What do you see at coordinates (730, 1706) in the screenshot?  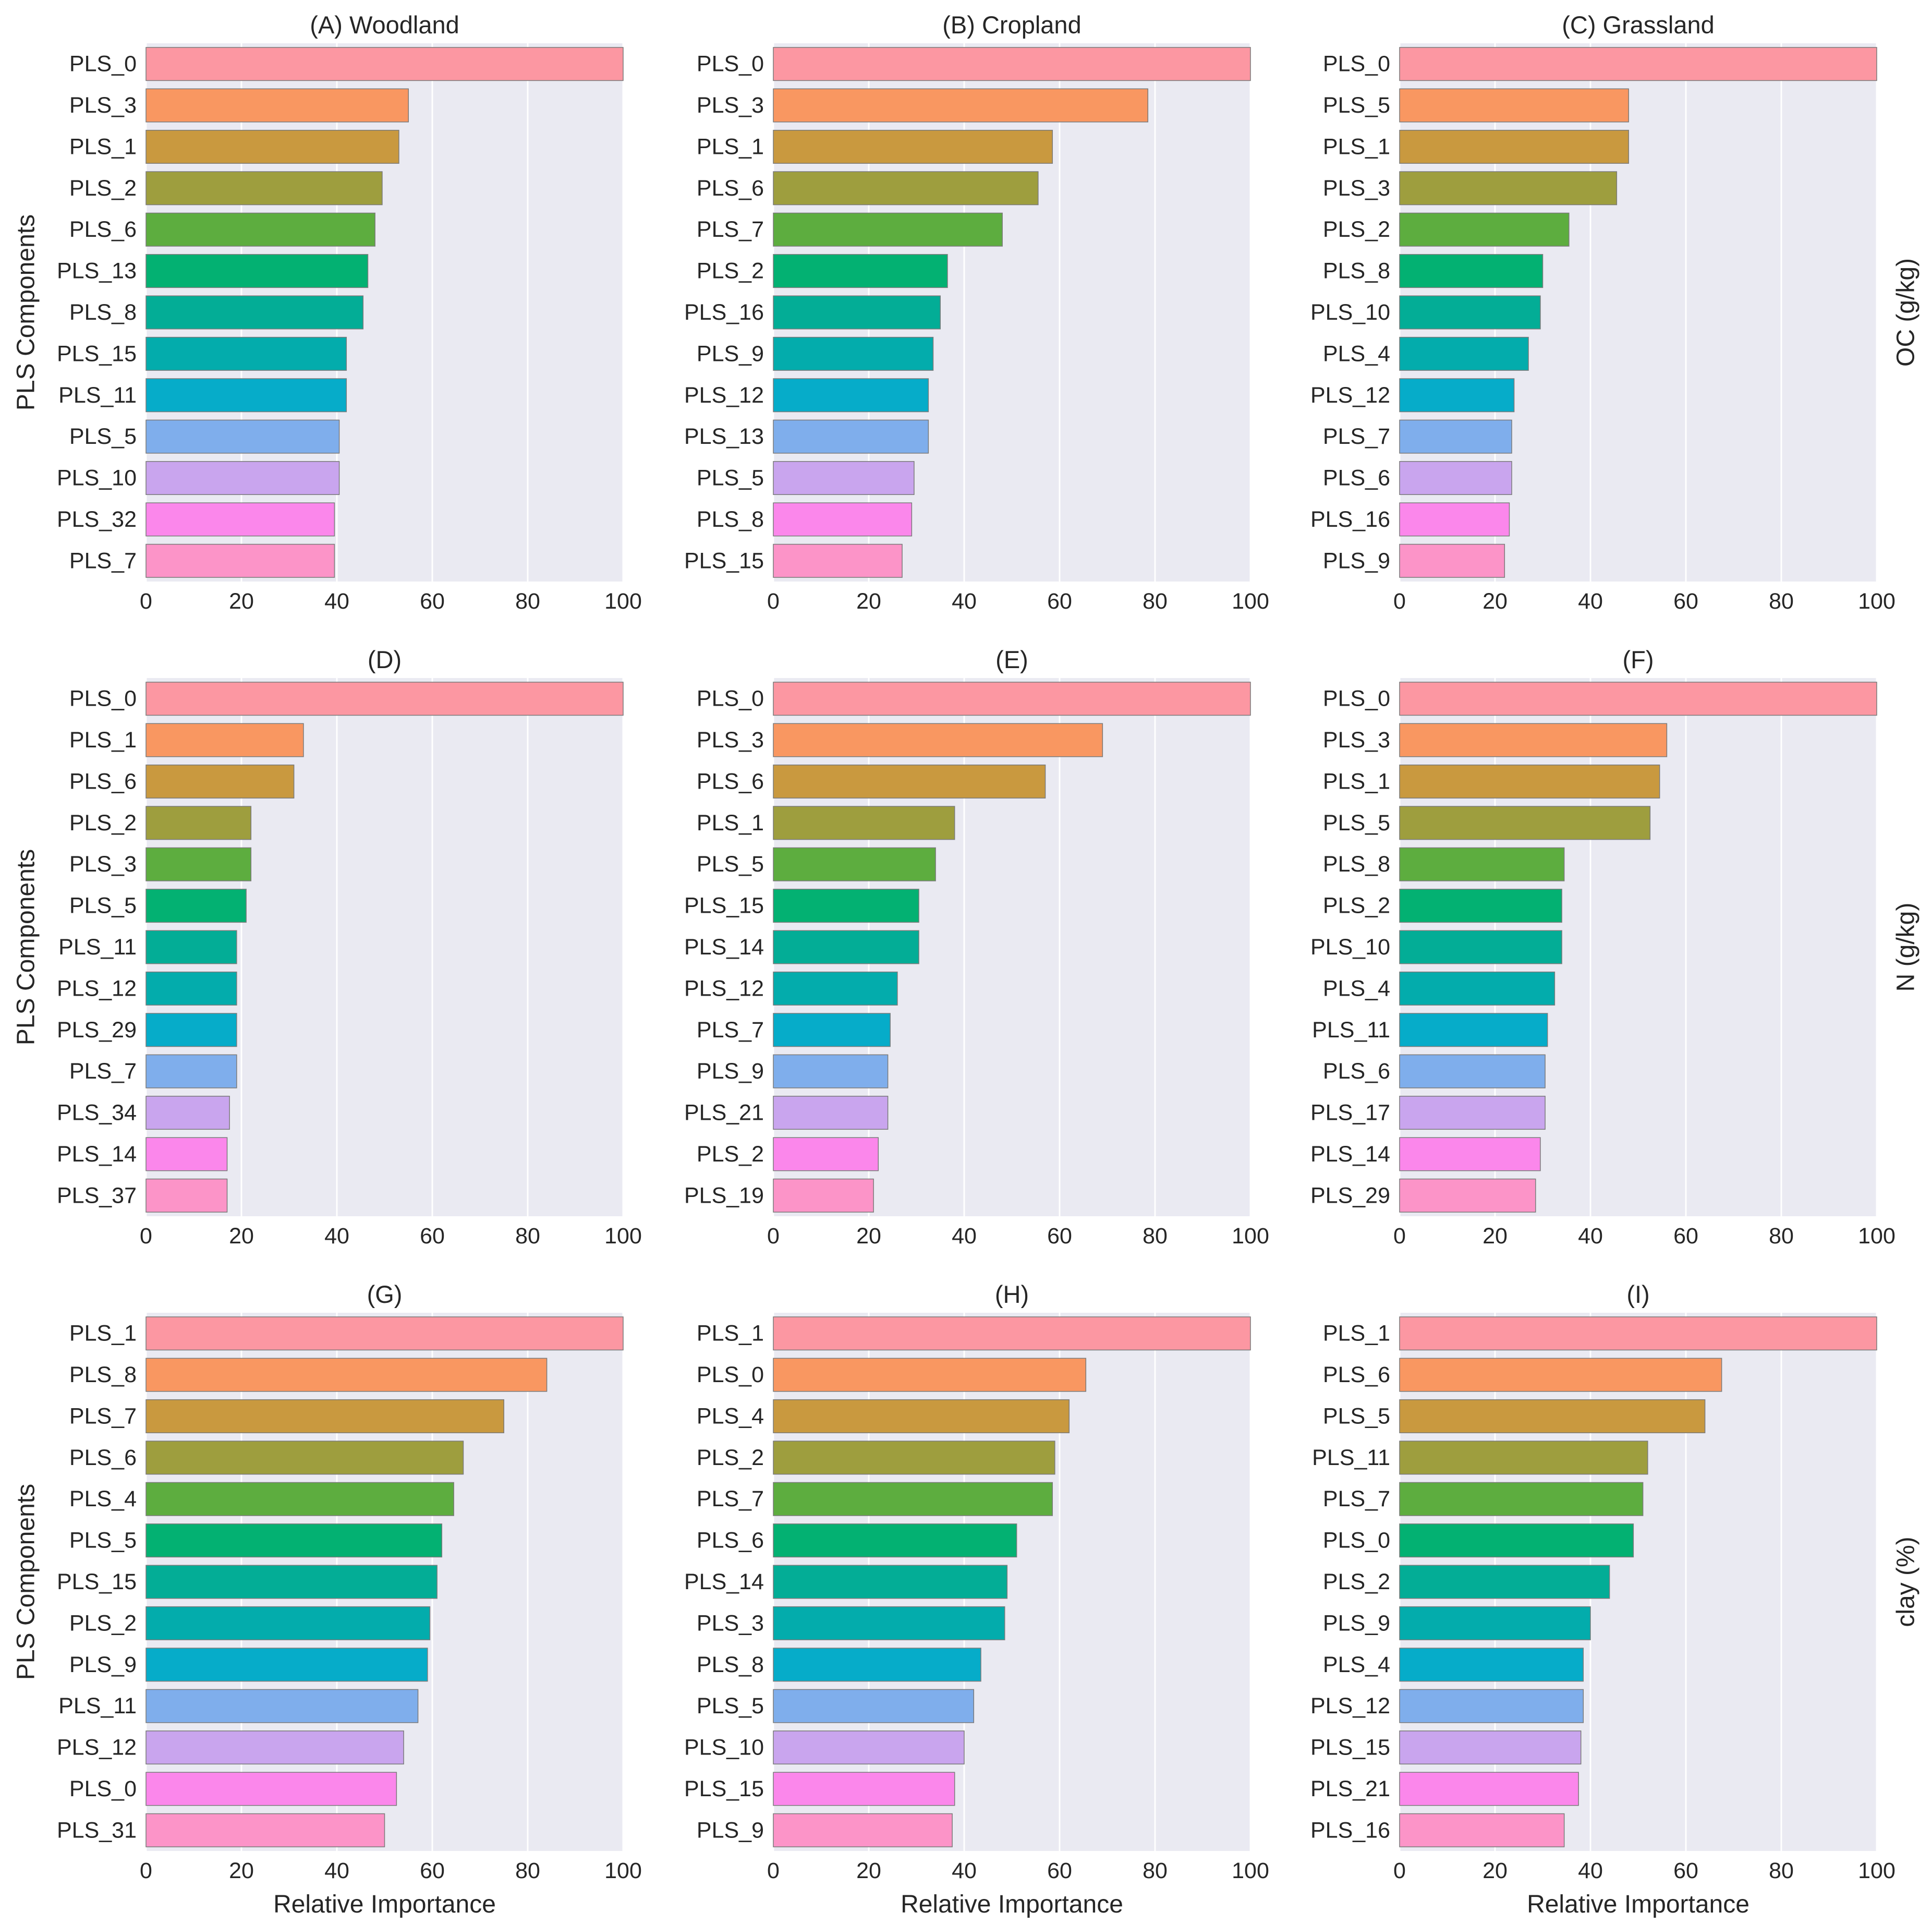 I see `panel-7-category-label: PLS_5` at bounding box center [730, 1706].